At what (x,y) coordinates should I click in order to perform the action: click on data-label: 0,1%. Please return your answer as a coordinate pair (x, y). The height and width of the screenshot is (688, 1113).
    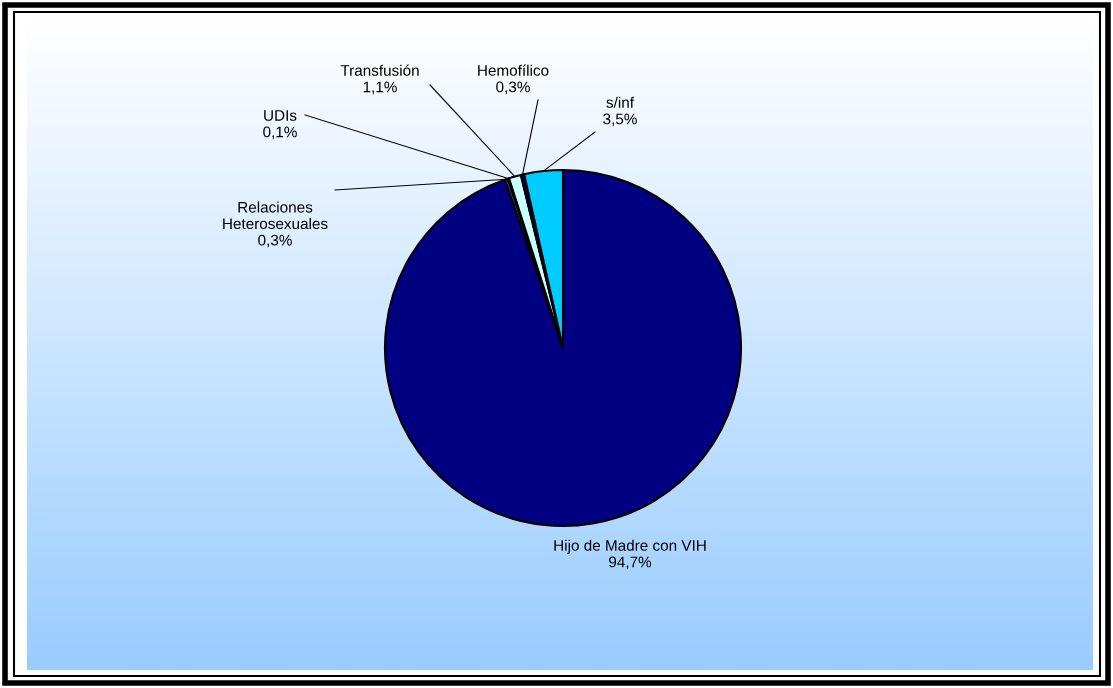
    Looking at the image, I should click on (280, 133).